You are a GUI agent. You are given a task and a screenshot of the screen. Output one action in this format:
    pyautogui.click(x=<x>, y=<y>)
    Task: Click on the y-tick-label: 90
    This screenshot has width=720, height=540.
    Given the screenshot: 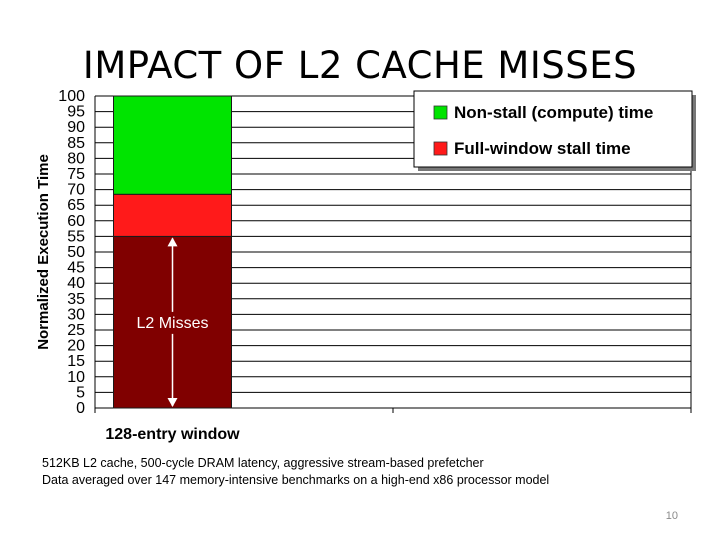 What is the action you would take?
    pyautogui.click(x=76, y=127)
    